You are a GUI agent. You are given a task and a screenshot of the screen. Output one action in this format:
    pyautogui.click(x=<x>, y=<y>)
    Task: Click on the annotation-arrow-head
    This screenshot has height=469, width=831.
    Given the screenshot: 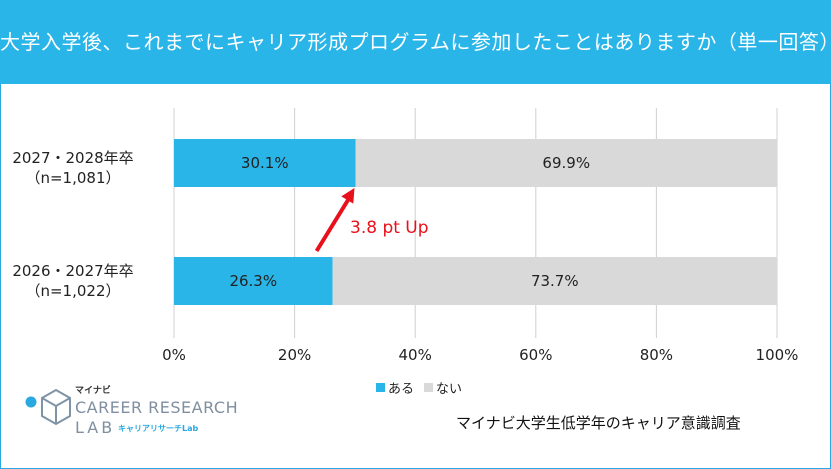 What is the action you would take?
    pyautogui.click(x=348, y=196)
    